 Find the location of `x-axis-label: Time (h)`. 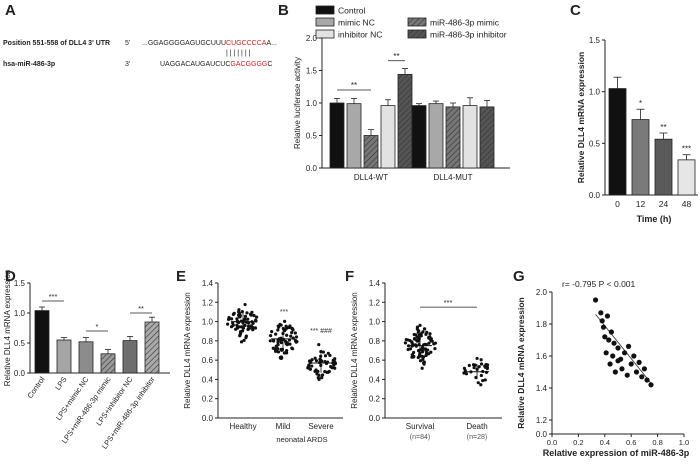

x-axis-label: Time (h) is located at coordinates (654, 219).